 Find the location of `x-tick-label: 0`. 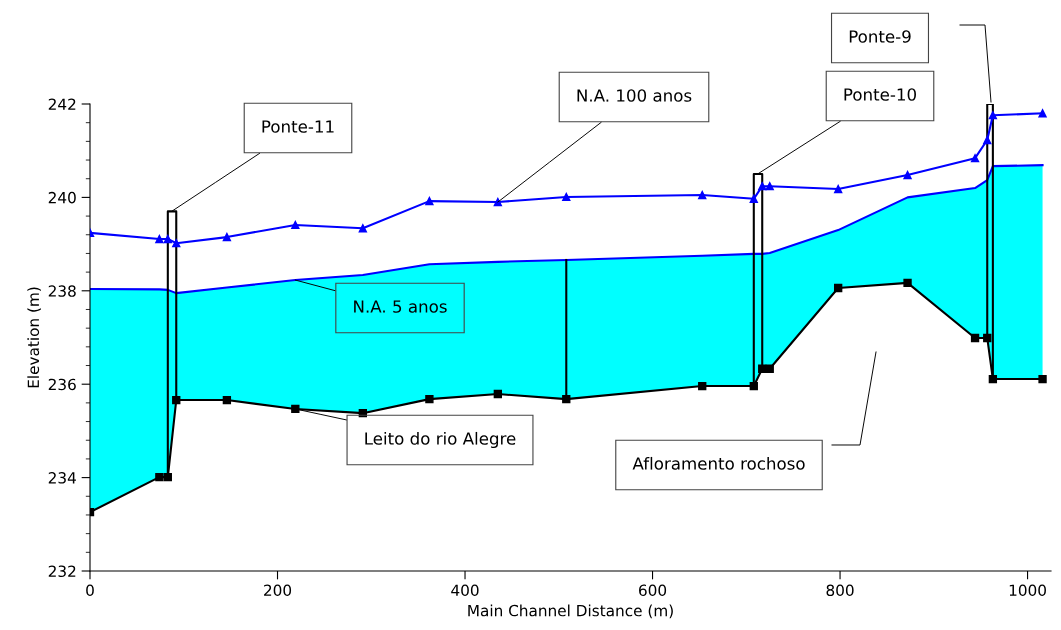

x-tick-label: 0 is located at coordinates (90, 590).